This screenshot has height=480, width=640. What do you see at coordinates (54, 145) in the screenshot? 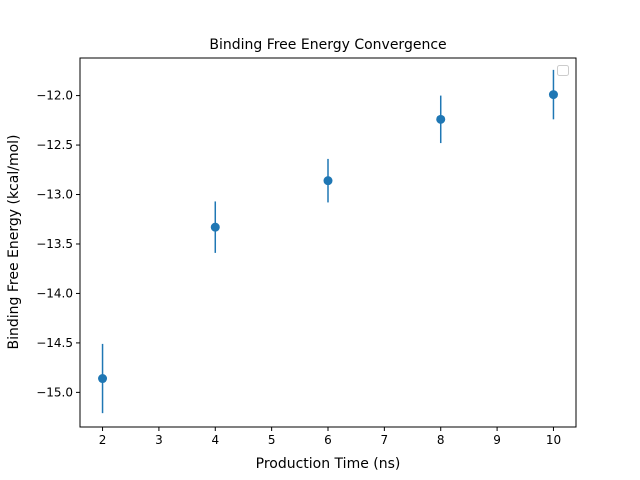
I see `y-tick-label: −12.5` at bounding box center [54, 145].